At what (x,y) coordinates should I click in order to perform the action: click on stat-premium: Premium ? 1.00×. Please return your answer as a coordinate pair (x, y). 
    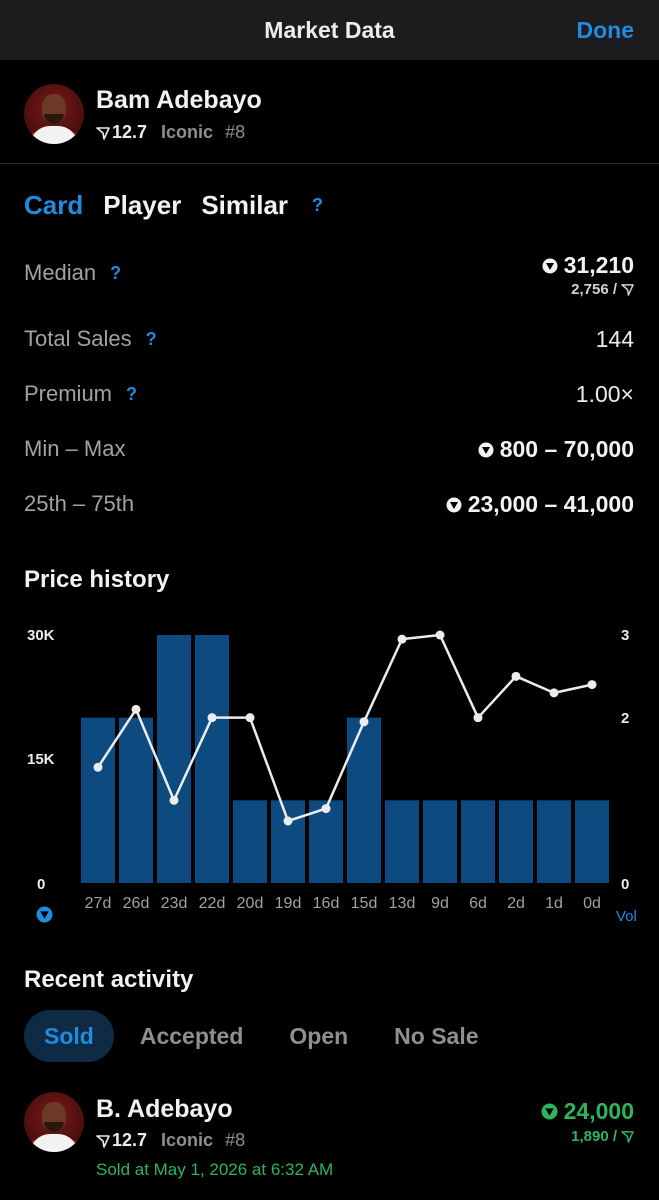
    Looking at the image, I should click on (329, 396).